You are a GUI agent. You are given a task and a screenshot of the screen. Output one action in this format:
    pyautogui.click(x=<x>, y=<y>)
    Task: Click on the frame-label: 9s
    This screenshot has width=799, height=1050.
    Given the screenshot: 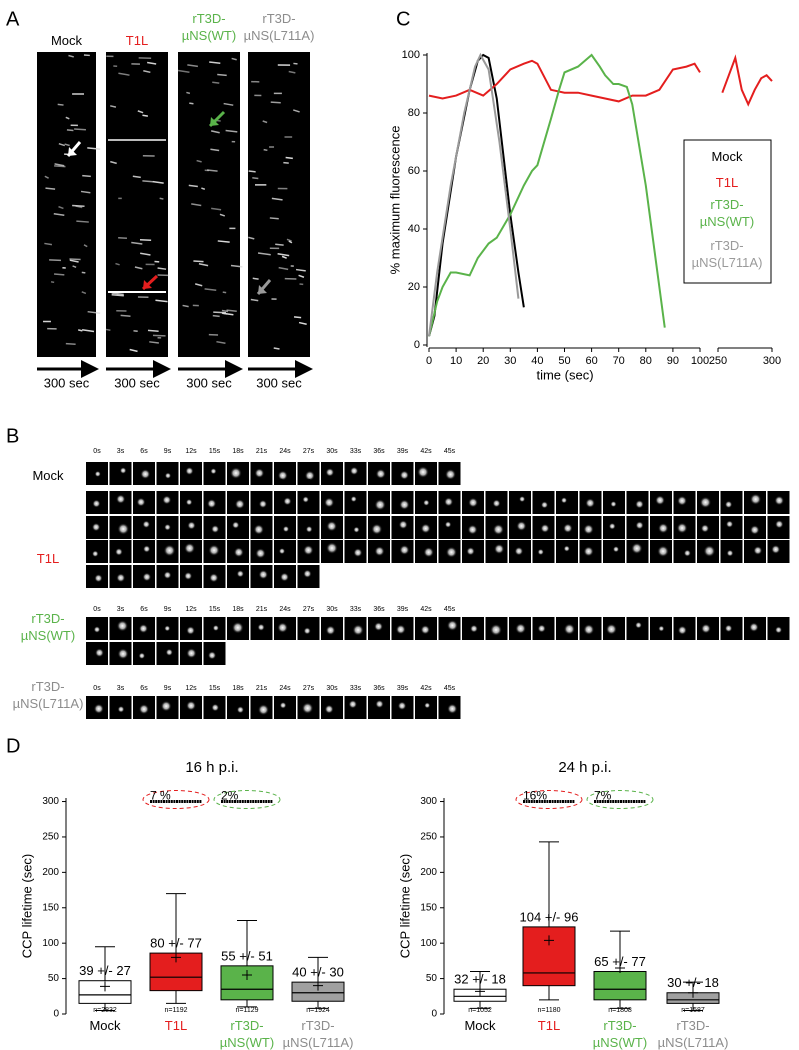 What is the action you would take?
    pyautogui.click(x=168, y=688)
    